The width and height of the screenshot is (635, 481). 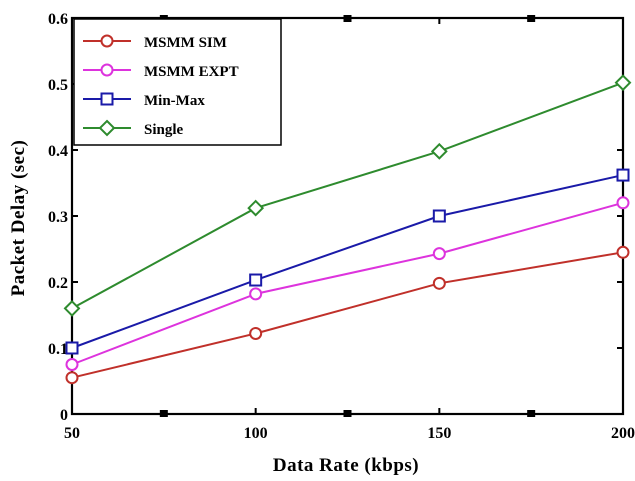 What do you see at coordinates (58, 283) in the screenshot?
I see `y-tick-label: 0.2` at bounding box center [58, 283].